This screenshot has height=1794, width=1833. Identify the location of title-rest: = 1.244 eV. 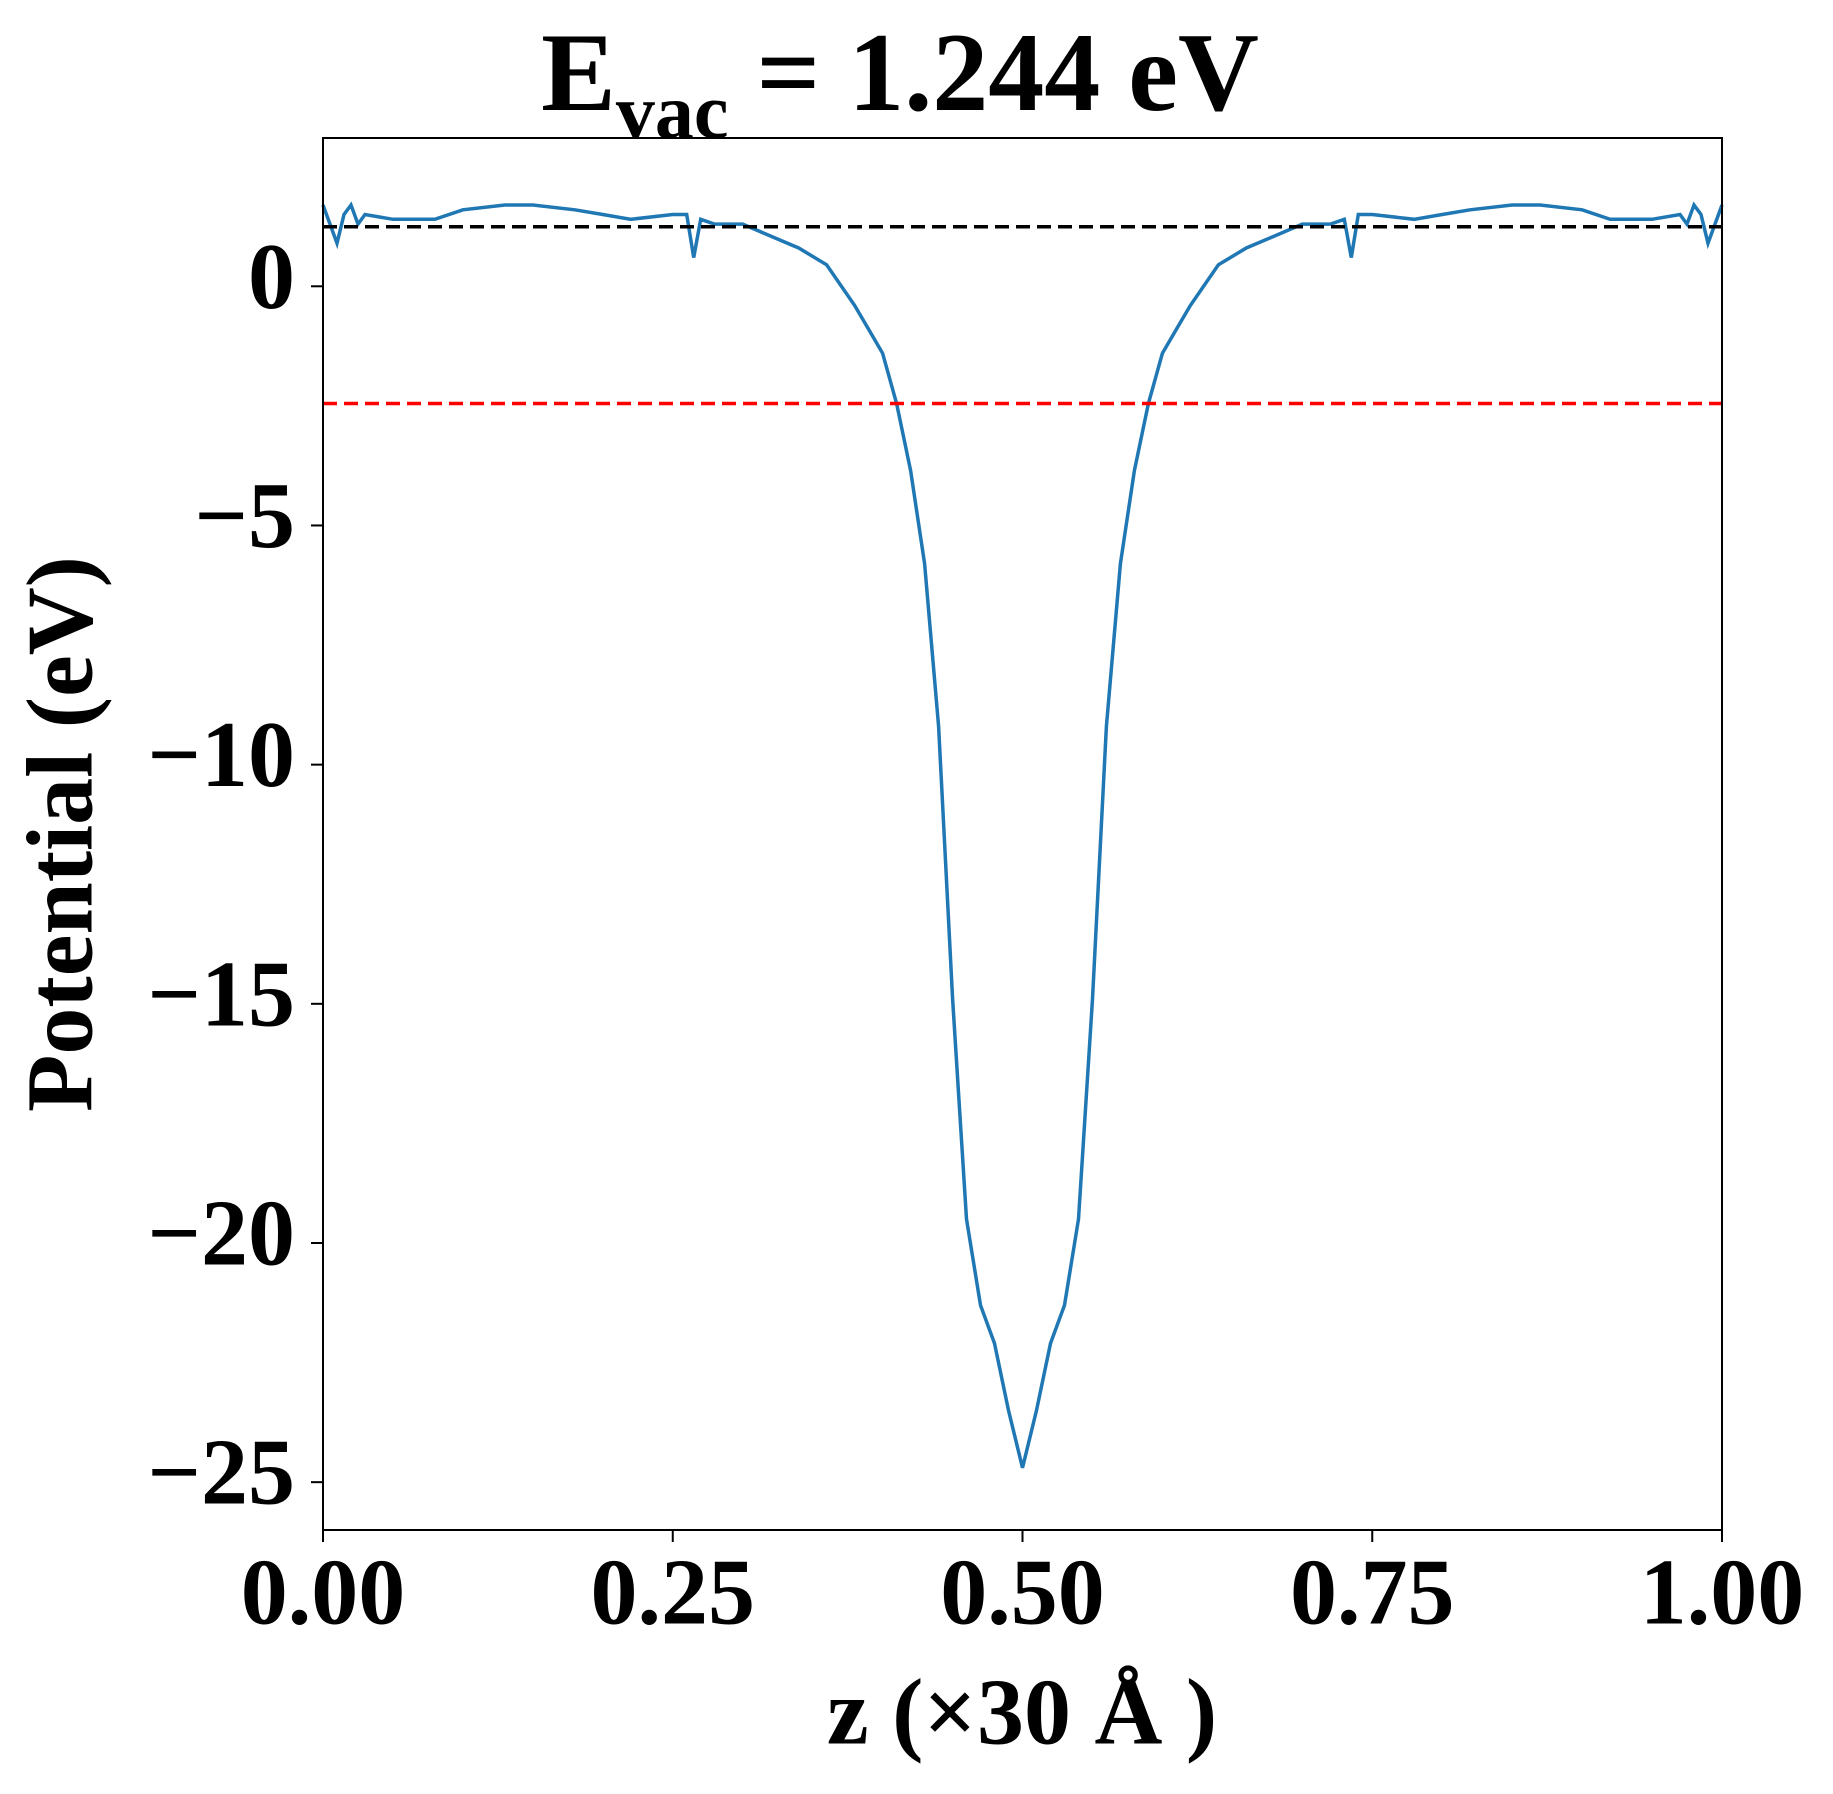
(993, 73).